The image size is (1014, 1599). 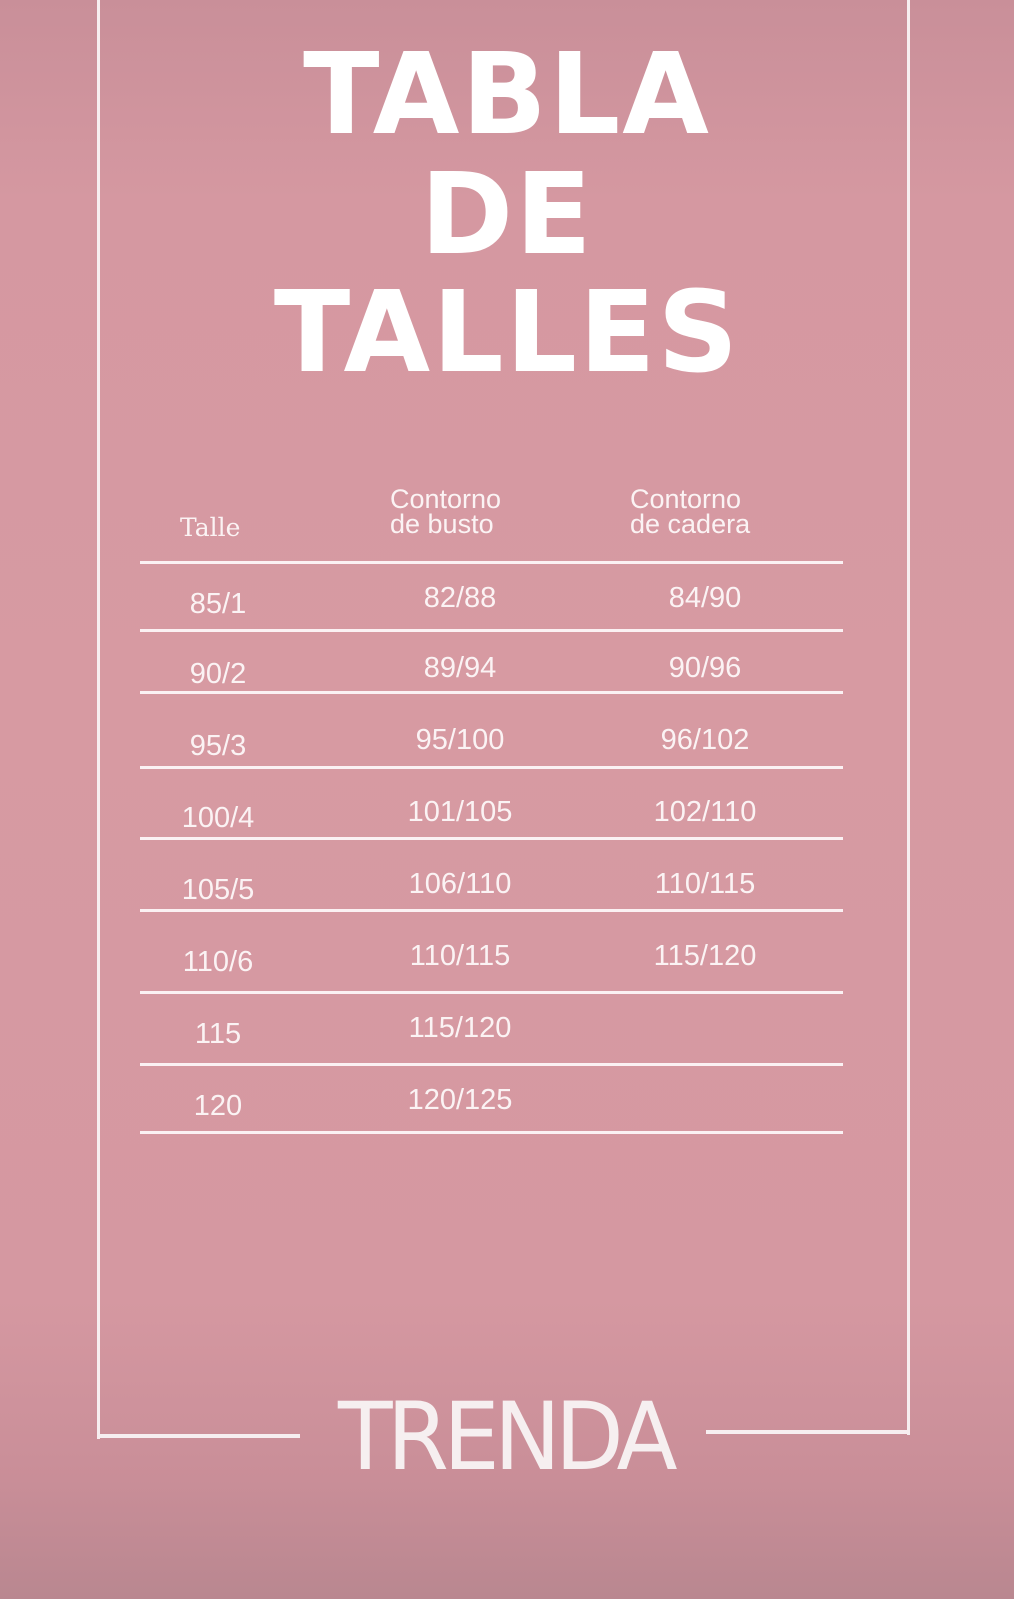 What do you see at coordinates (705, 740) in the screenshot?
I see `cell-cadera: 96/102` at bounding box center [705, 740].